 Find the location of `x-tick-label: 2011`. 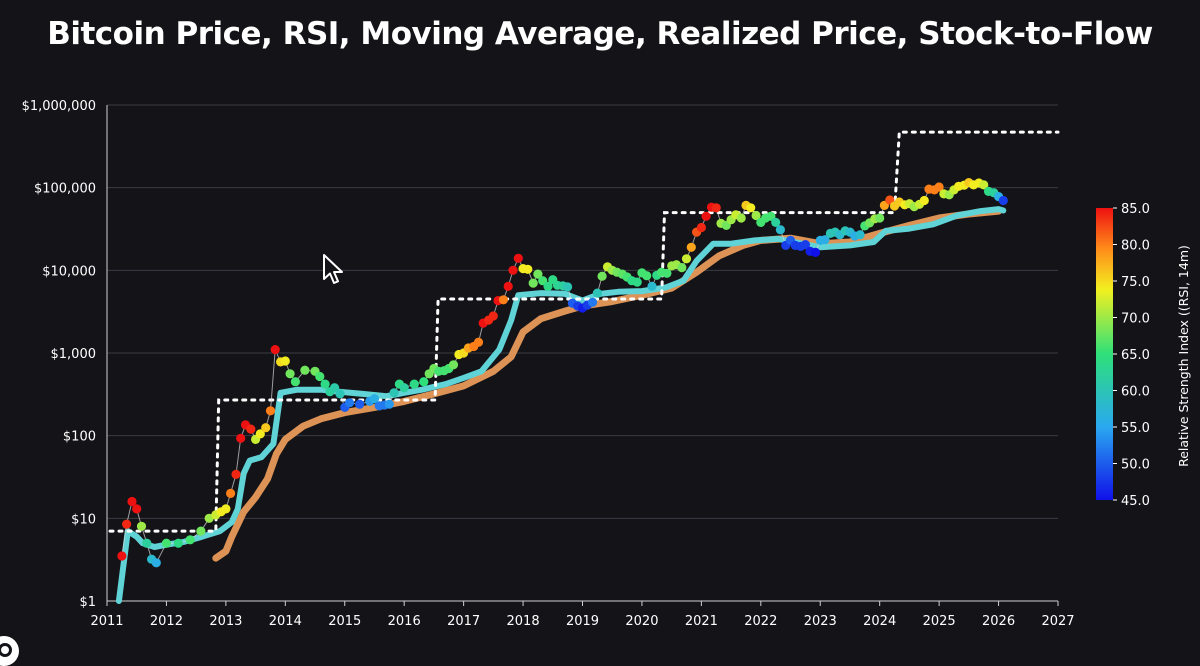

x-tick-label: 2011 is located at coordinates (106, 621).